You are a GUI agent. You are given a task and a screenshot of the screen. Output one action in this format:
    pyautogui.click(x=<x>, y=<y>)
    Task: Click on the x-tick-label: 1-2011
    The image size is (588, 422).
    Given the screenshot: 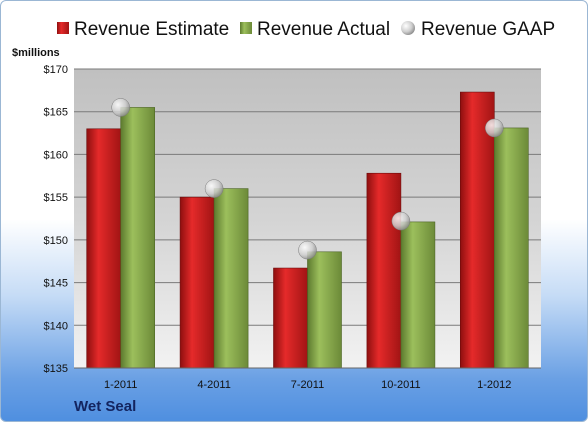 What is the action you would take?
    pyautogui.click(x=120, y=385)
    